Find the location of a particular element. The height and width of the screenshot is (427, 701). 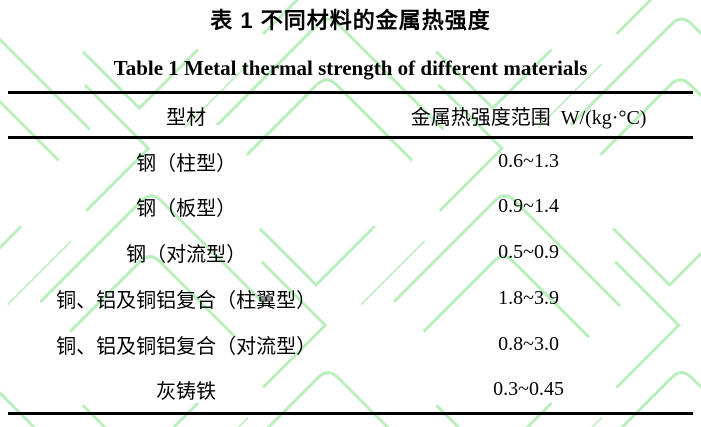

table-header-row: 型材 金属热强度范围 W/(kg·°C) is located at coordinates (350, 115).